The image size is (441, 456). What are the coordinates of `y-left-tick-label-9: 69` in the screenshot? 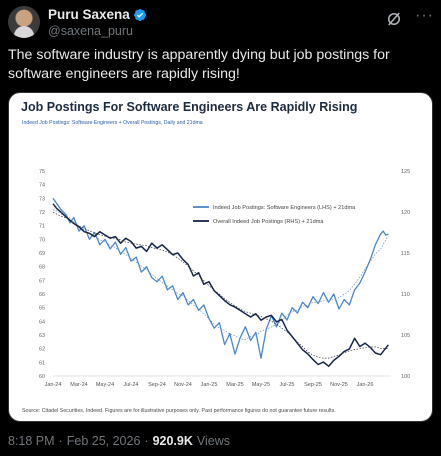 It's located at (42, 254).